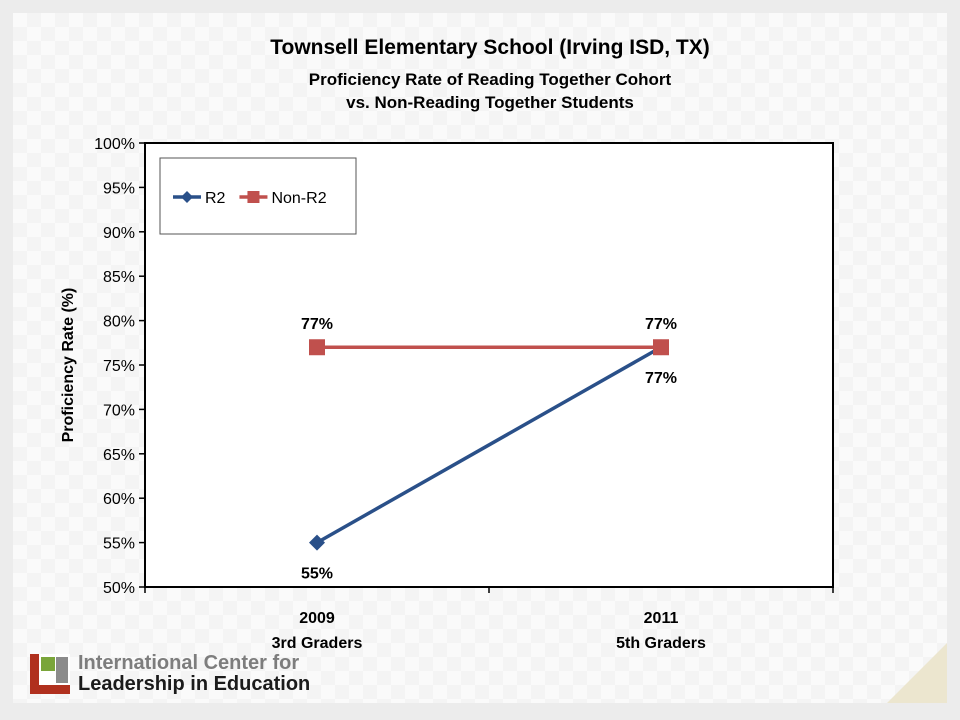  What do you see at coordinates (119, 277) in the screenshot?
I see `y-tick-label: 85%` at bounding box center [119, 277].